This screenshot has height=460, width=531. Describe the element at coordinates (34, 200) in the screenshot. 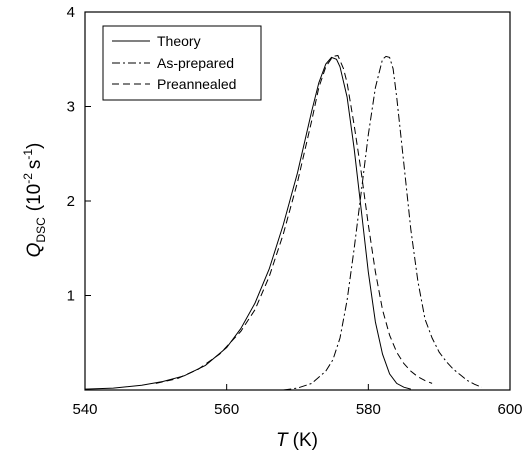

I see `y-axis-label: QDSC(10-2s-1)` at that location.